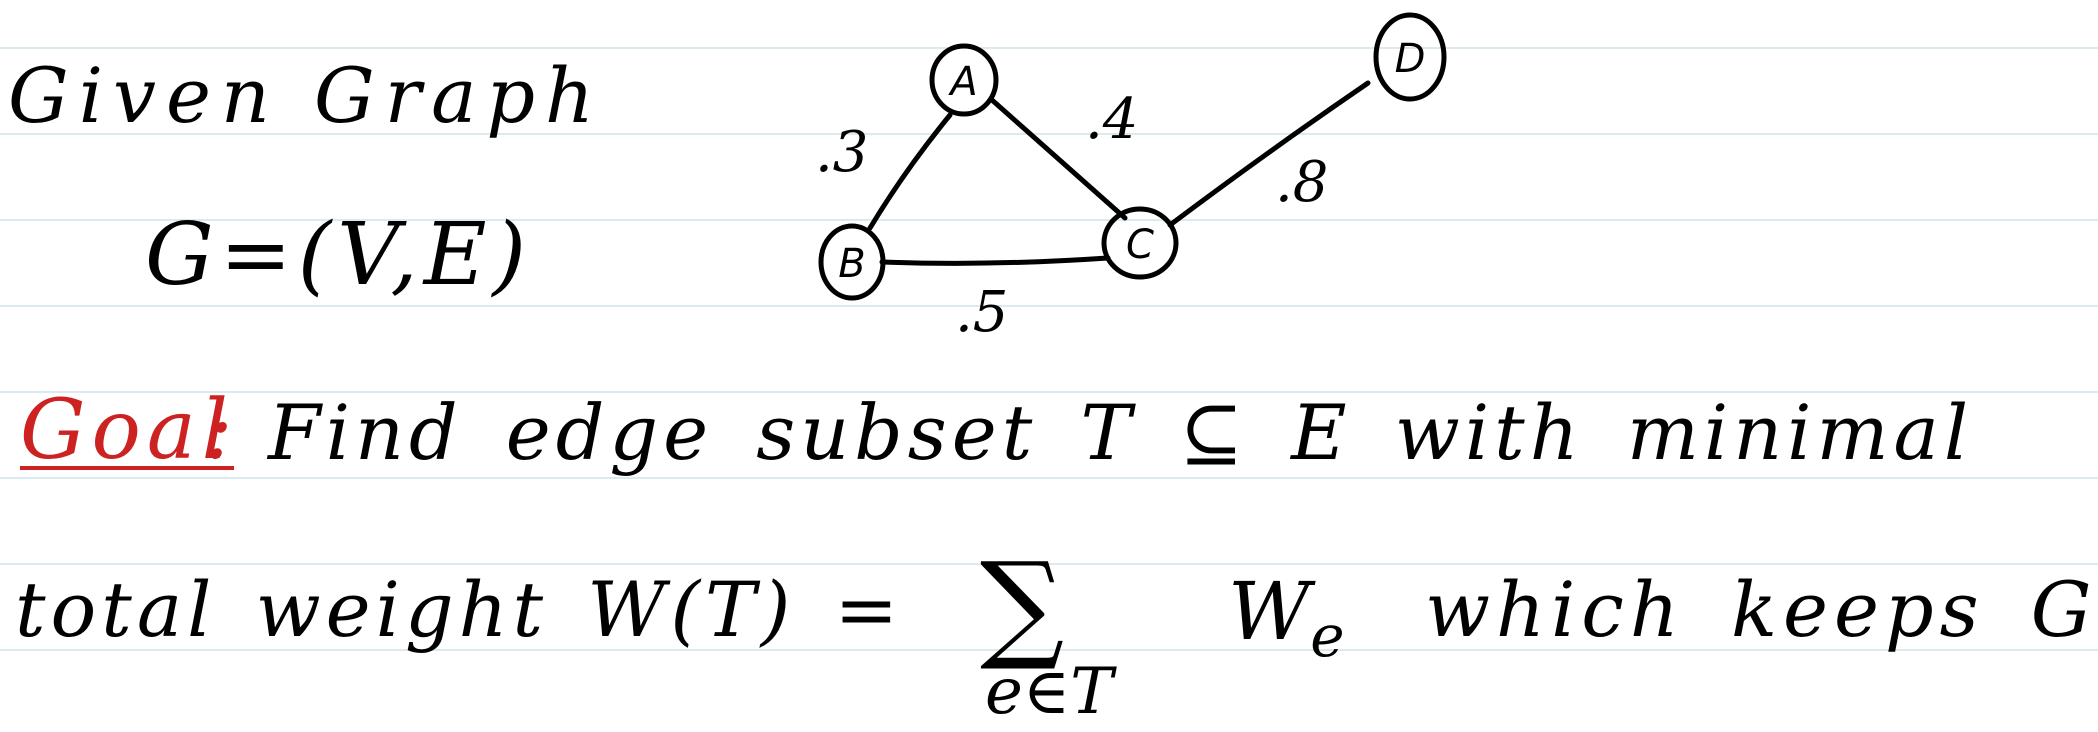  I want to click on node-b-label: B, so click(851, 264).